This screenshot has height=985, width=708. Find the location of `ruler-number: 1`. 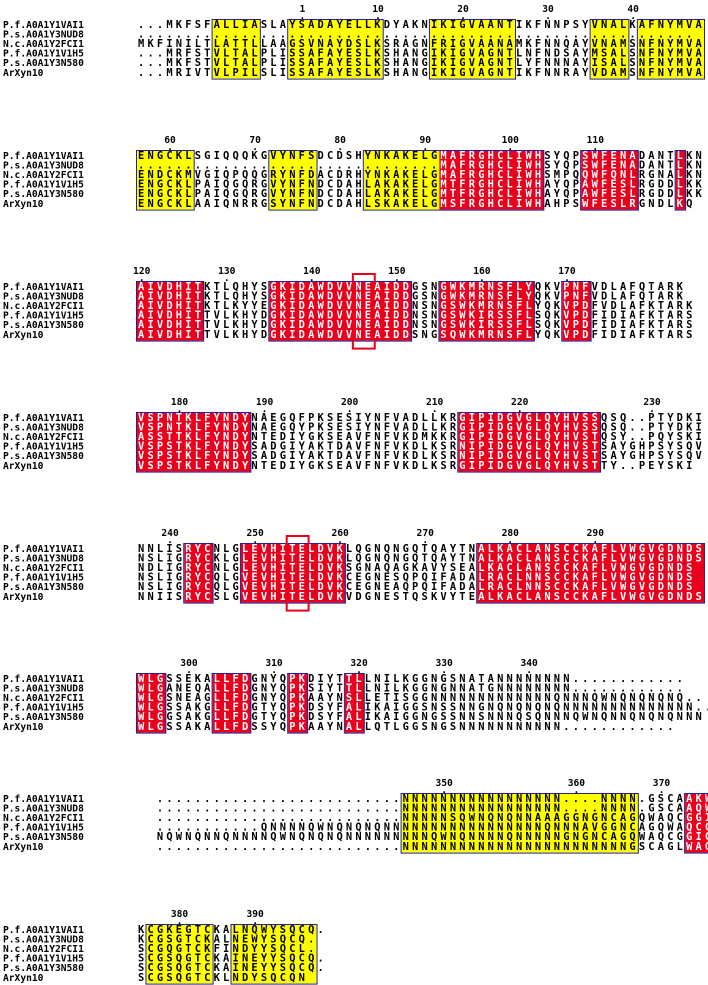

ruler-number: 1 is located at coordinates (302, 9).